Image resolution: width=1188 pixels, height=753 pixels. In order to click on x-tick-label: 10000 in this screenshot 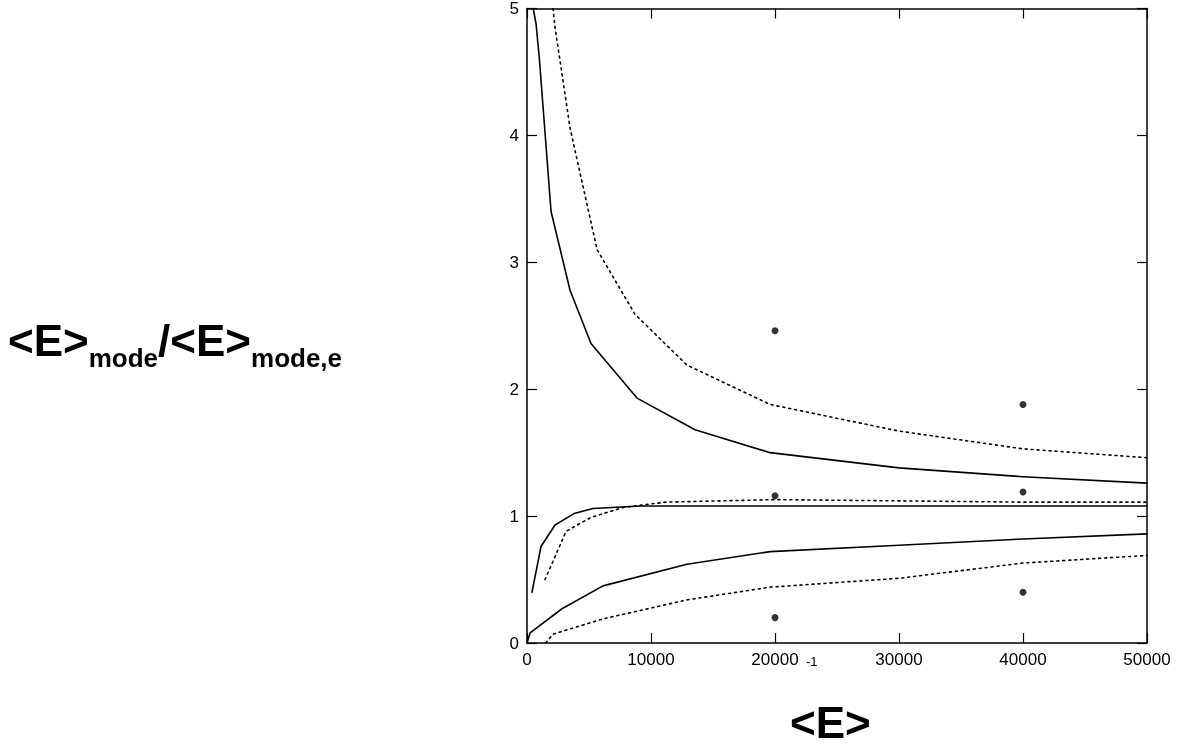, I will do `click(651, 659)`.